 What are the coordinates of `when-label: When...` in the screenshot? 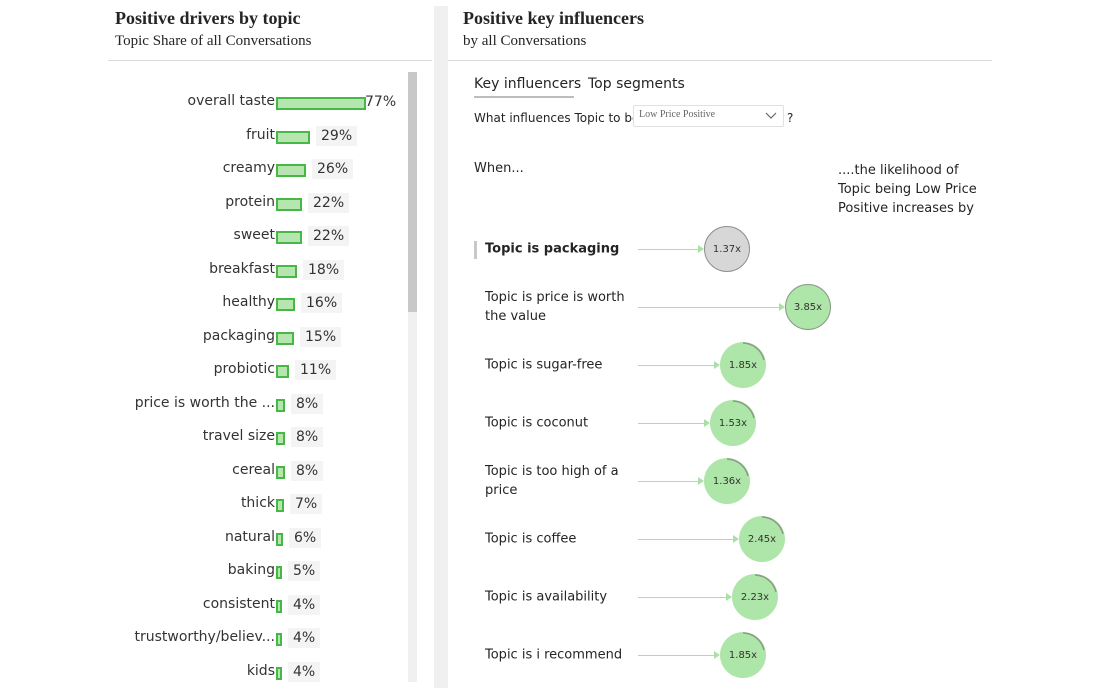 It's located at (499, 168).